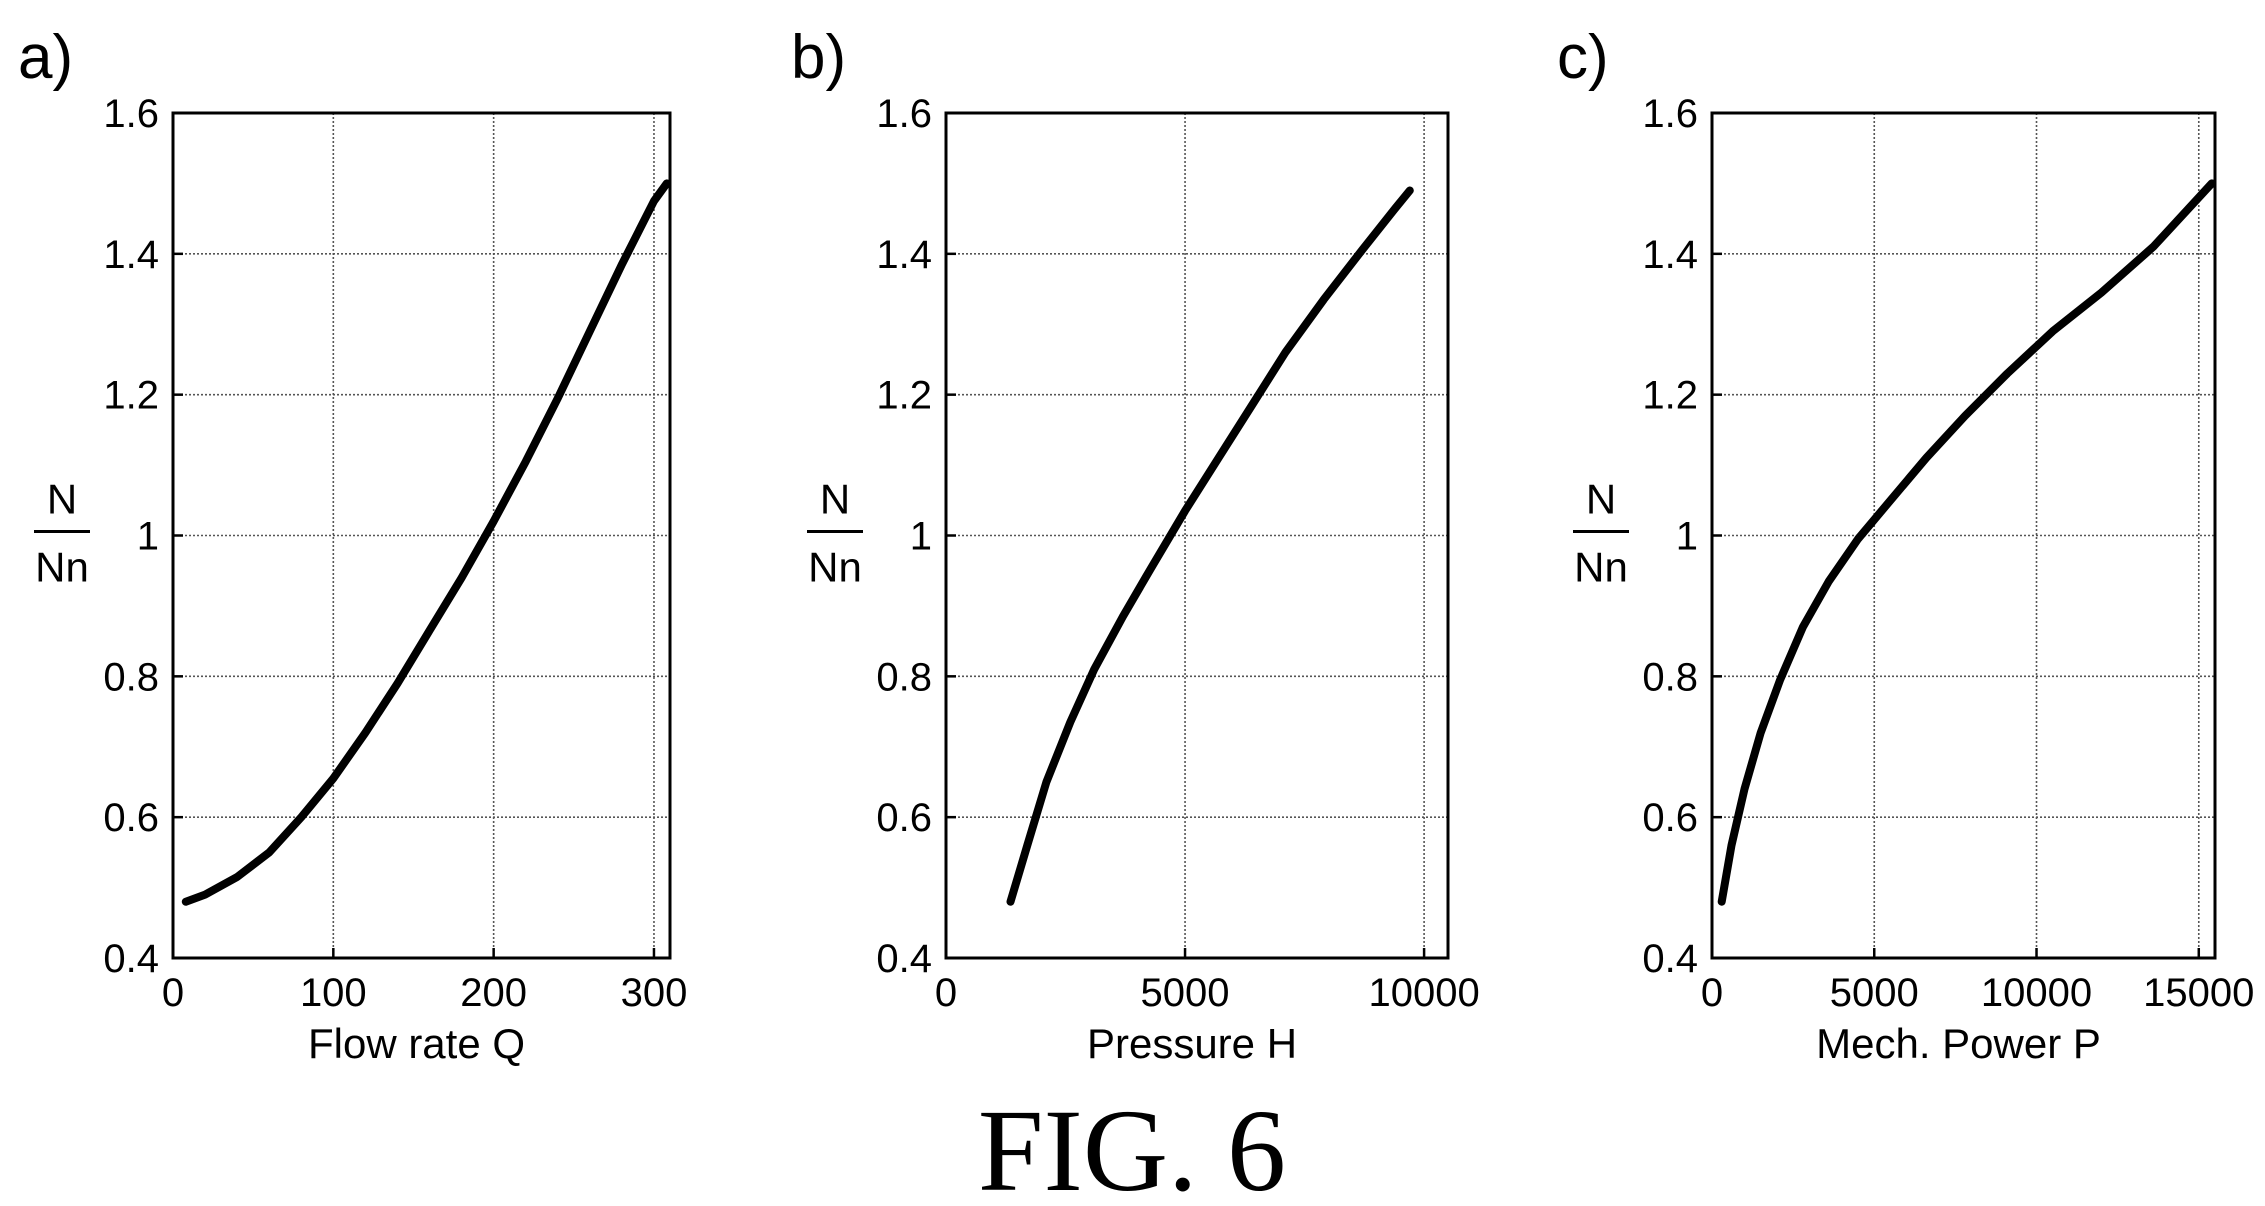  What do you see at coordinates (1132, 1145) in the screenshot?
I see `figure-caption: FIG. 6` at bounding box center [1132, 1145].